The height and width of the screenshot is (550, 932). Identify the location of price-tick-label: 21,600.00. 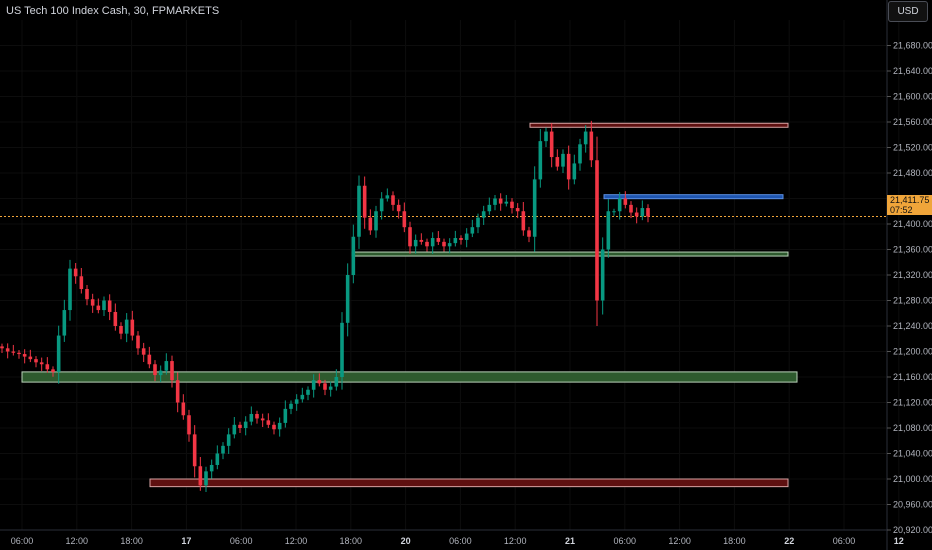
(912, 97).